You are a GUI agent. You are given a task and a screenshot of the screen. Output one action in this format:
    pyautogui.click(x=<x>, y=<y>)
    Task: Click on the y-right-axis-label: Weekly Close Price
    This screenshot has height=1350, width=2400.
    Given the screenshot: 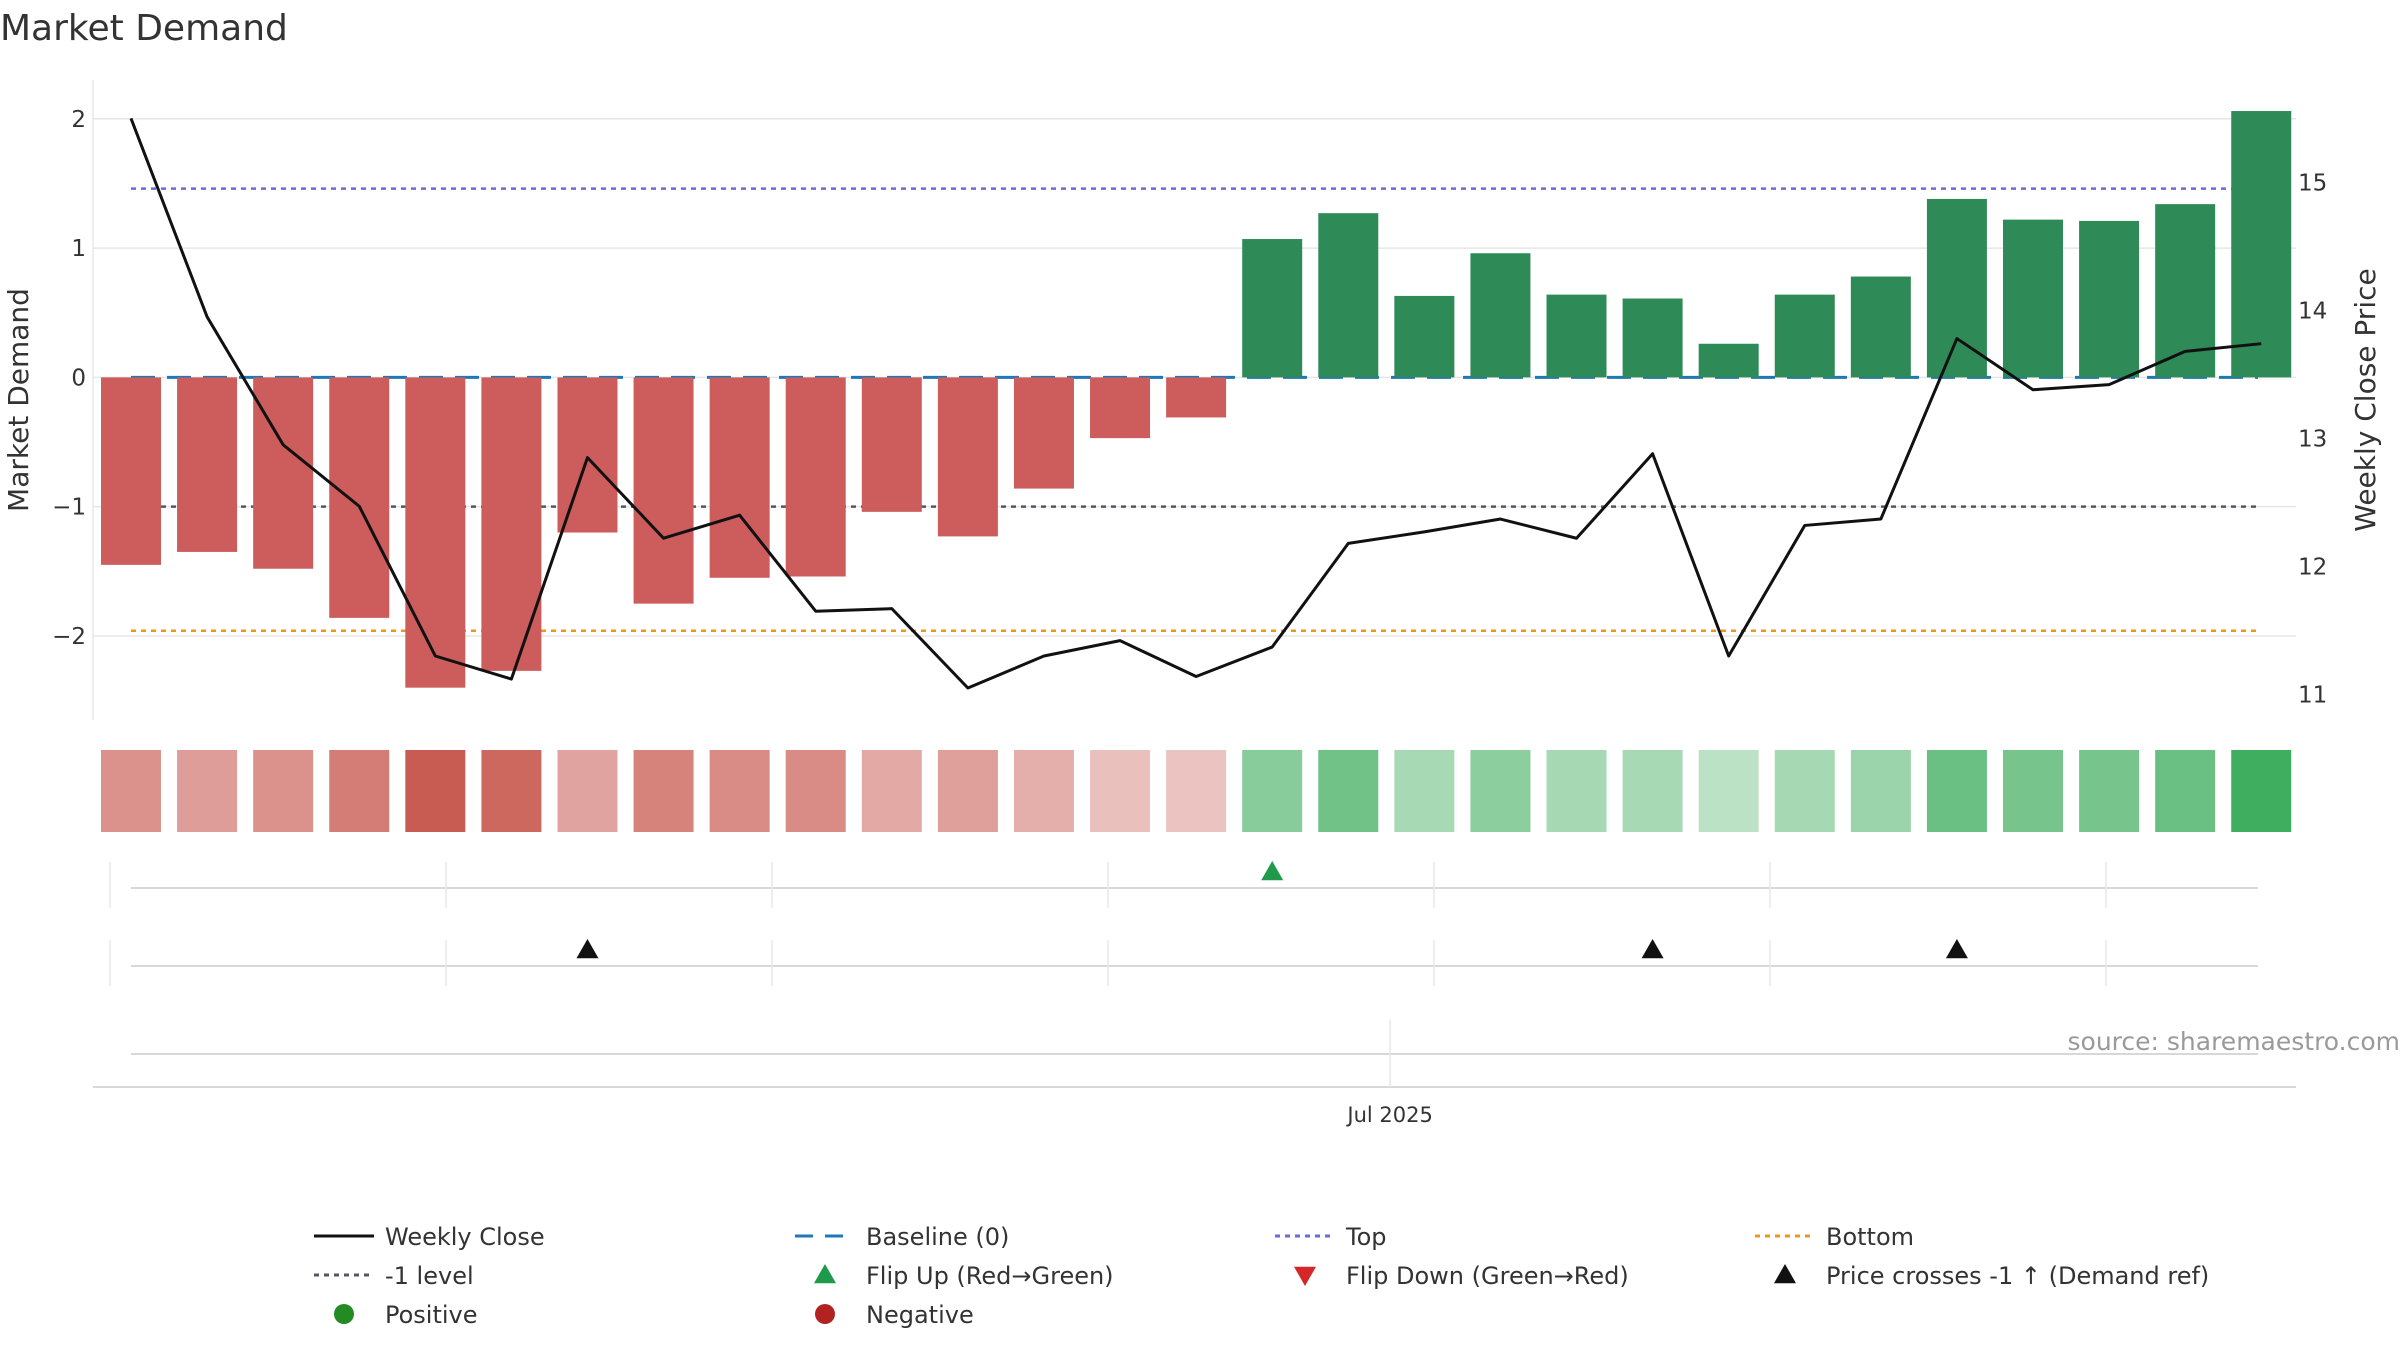 What is the action you would take?
    pyautogui.click(x=2365, y=399)
    